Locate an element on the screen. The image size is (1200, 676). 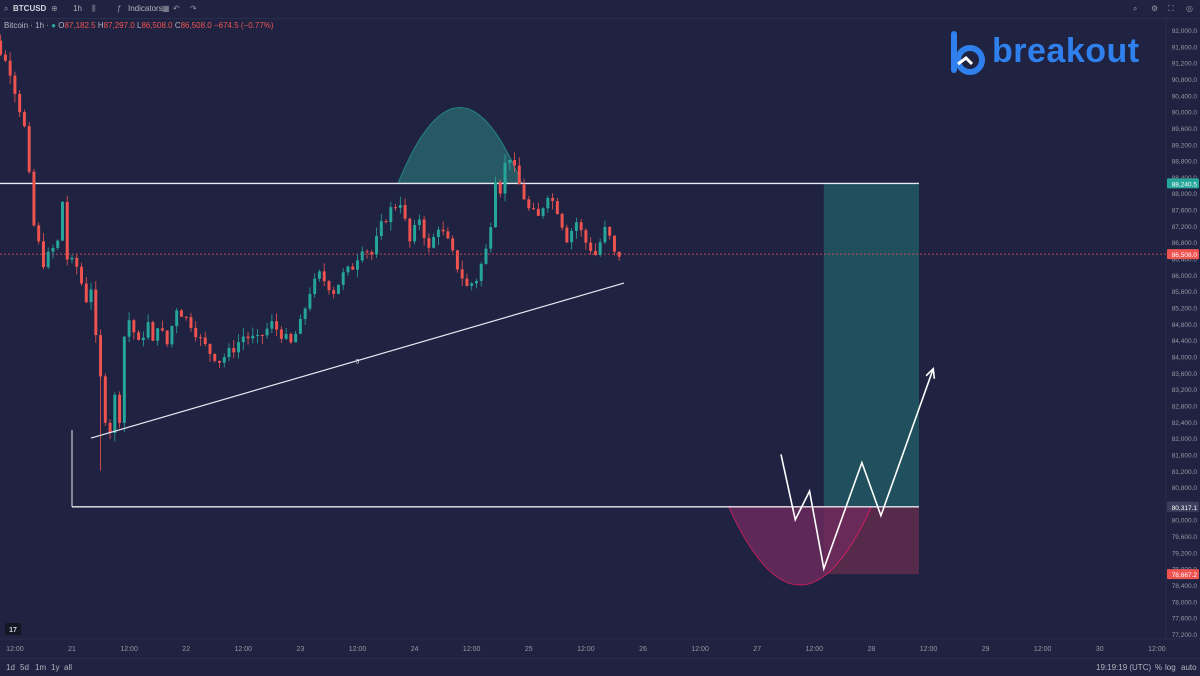
price-tick-label: 90,000.0 is located at coordinates (1185, 113).